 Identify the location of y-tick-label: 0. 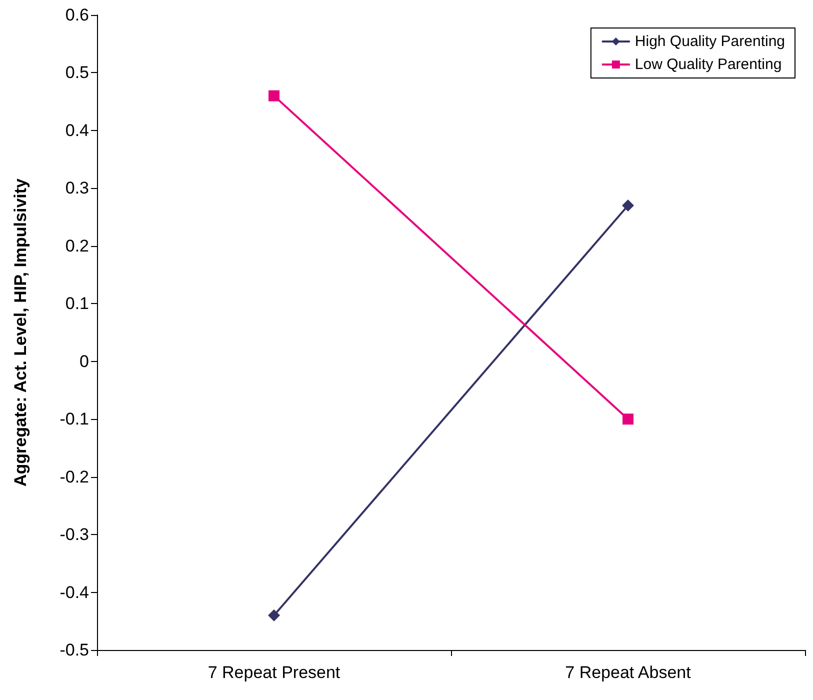
(84, 361).